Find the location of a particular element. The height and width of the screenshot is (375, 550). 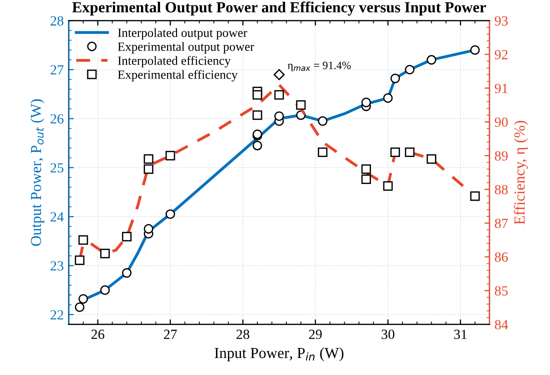

y2-tick-label: 89 is located at coordinates (501, 156).